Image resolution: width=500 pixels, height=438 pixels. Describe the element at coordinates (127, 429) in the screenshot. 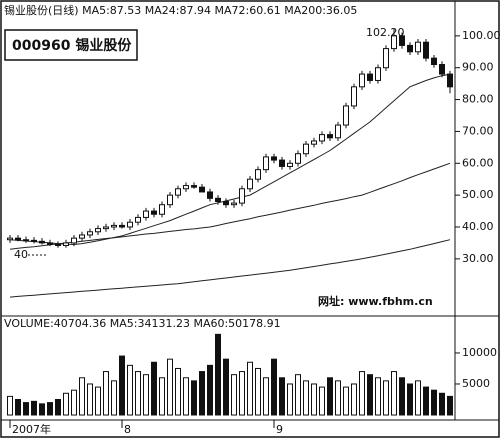

I see `x-tick-label: 8` at that location.